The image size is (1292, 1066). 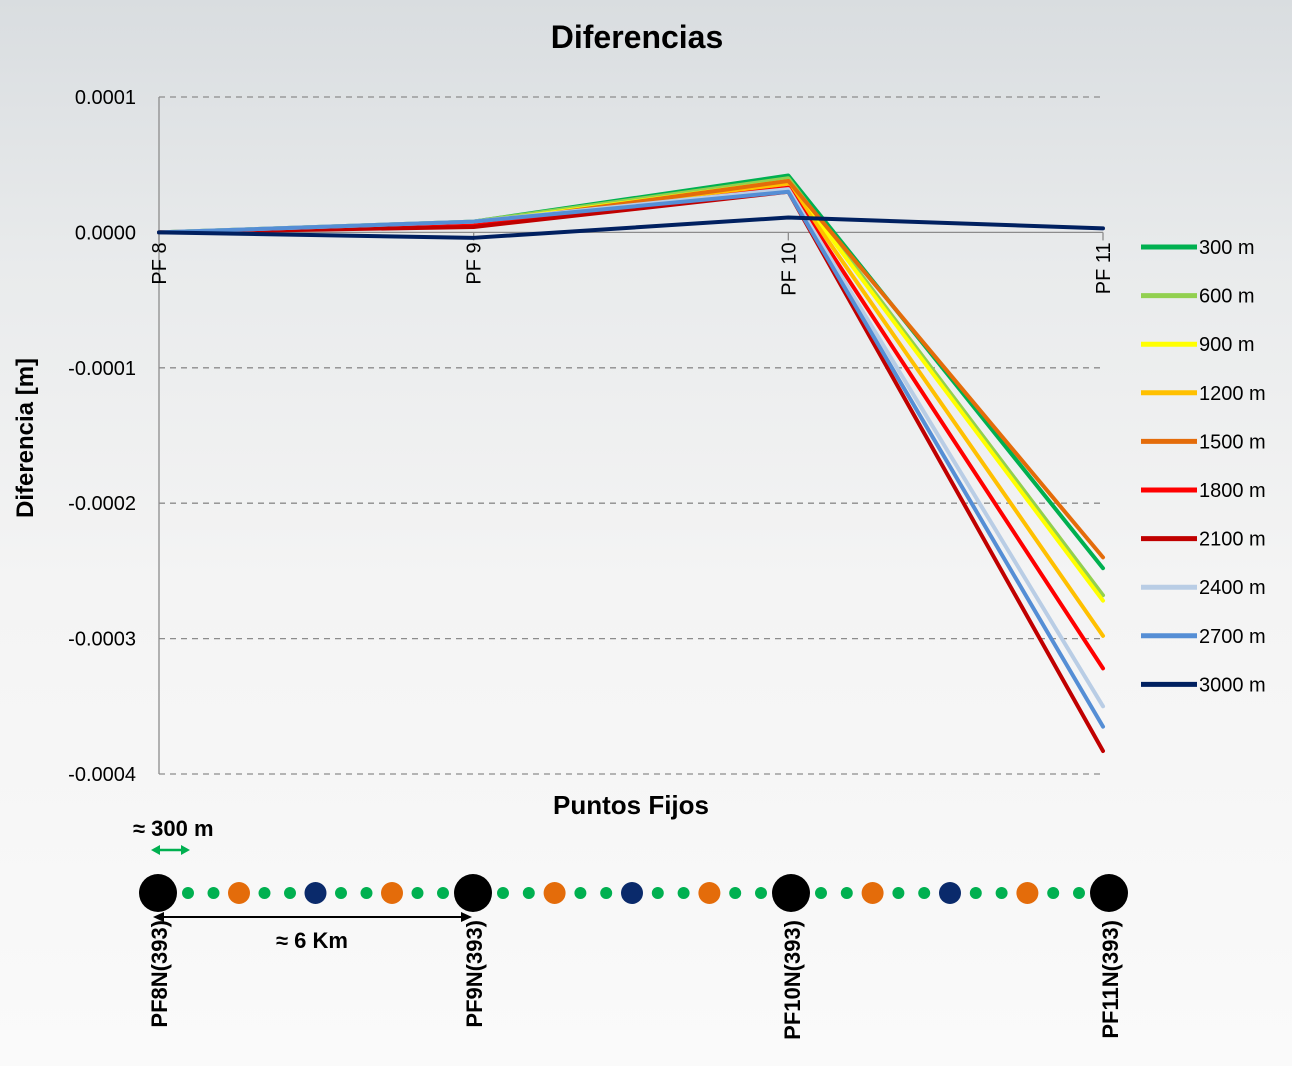 I want to click on x-tick-label: PF 10, so click(x=789, y=268).